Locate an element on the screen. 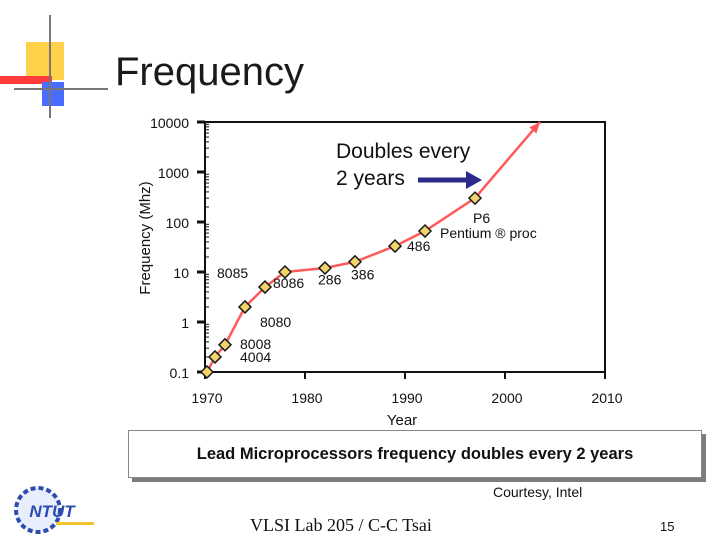 The height and width of the screenshot is (540, 720). y-tick-label: 10 is located at coordinates (181, 273).